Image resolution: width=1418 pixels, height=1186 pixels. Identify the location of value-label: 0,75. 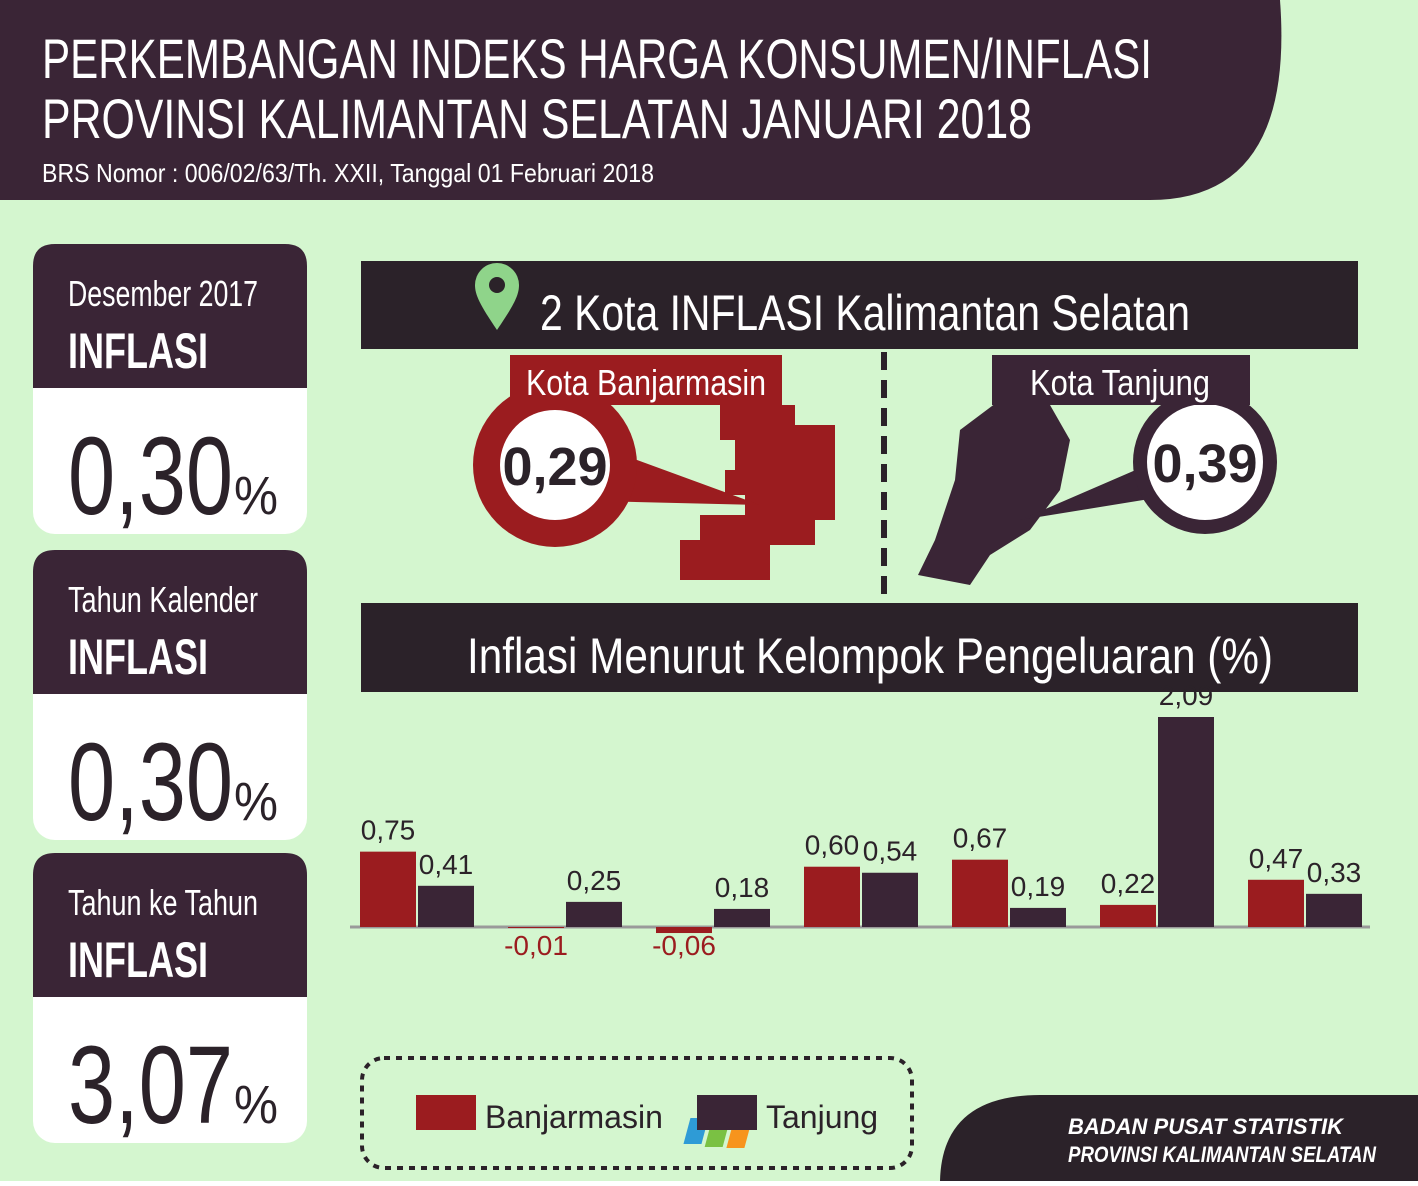
(388, 830).